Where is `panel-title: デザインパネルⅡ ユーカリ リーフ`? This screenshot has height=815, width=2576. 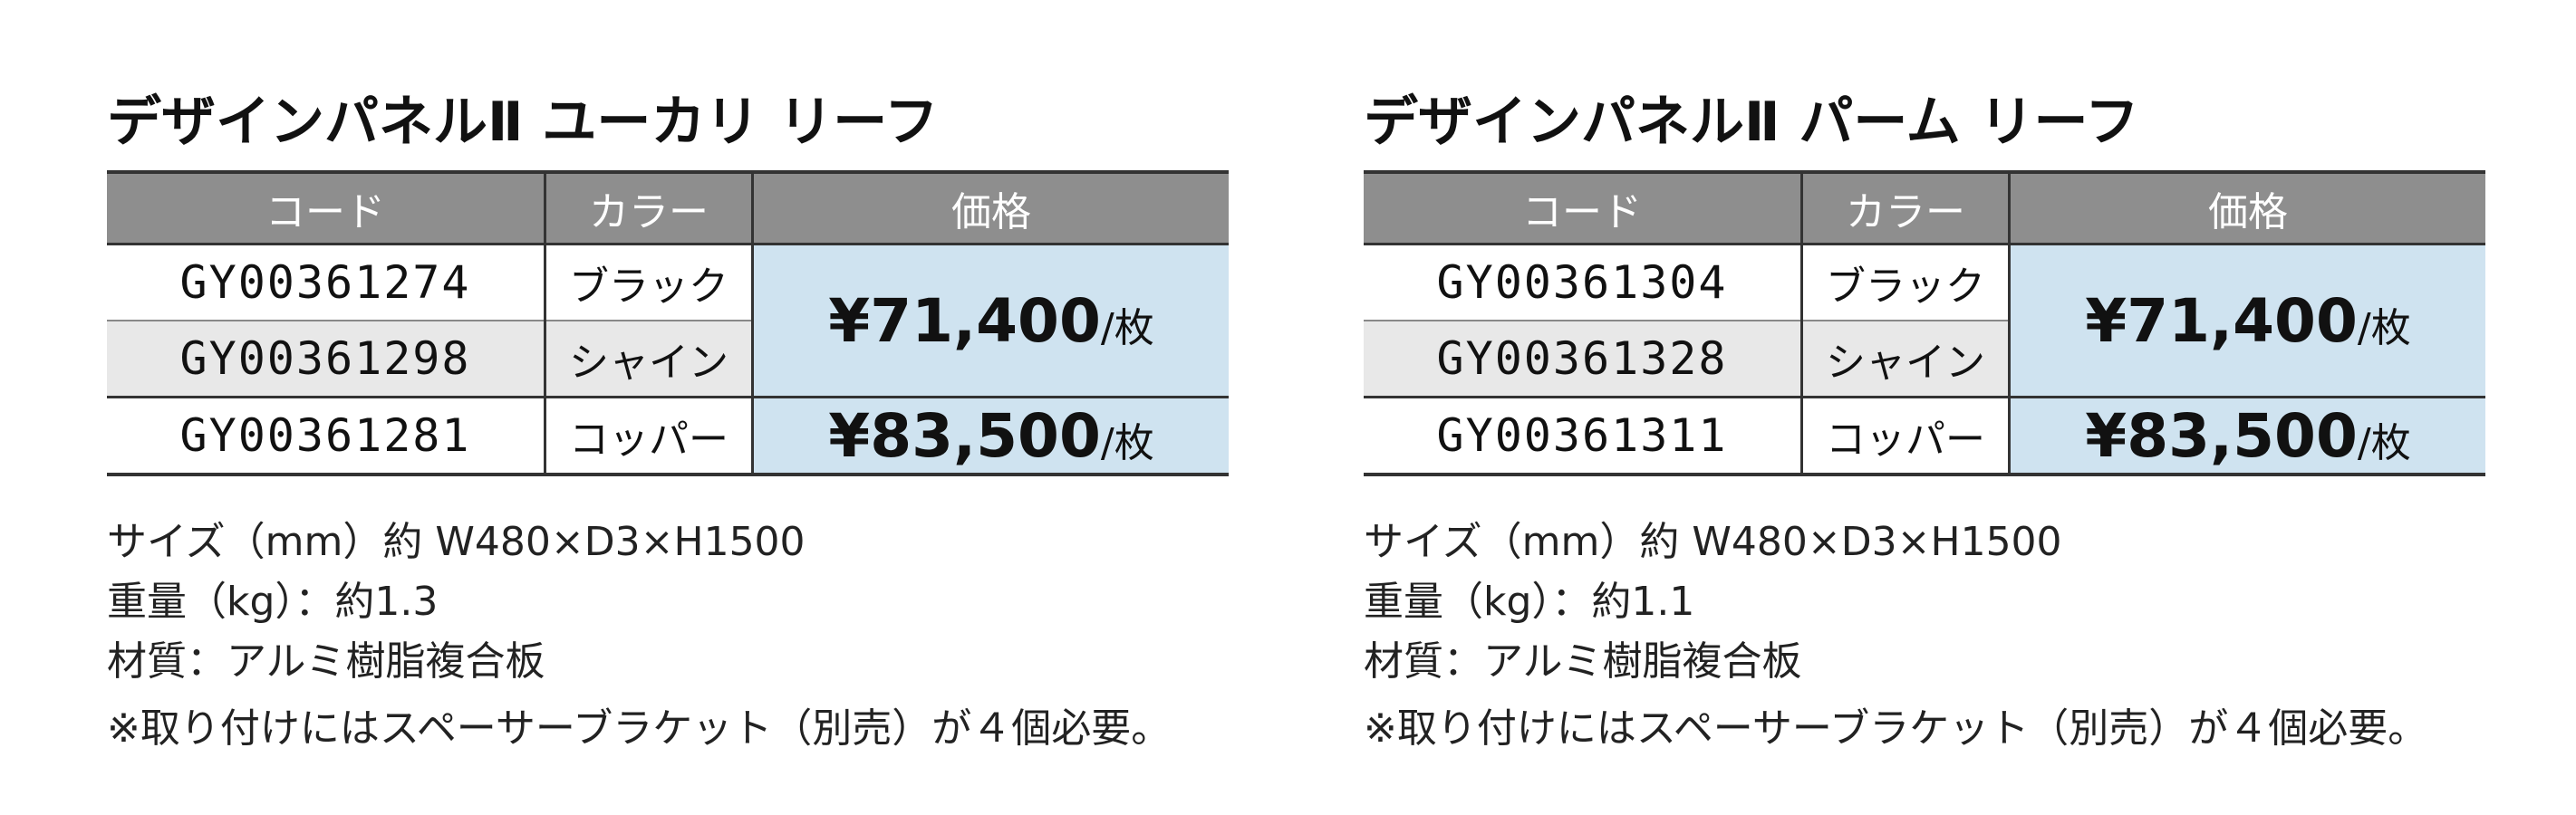
panel-title: デザインパネルⅡ ユーカリ リーフ is located at coordinates (523, 123).